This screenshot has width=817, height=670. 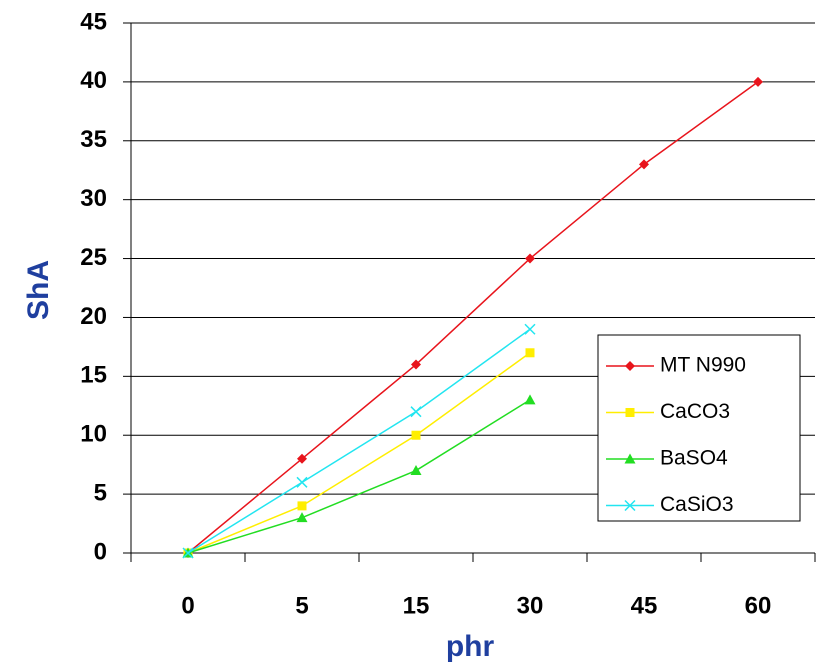 What do you see at coordinates (93, 375) in the screenshot?
I see `y-tick-label: 15` at bounding box center [93, 375].